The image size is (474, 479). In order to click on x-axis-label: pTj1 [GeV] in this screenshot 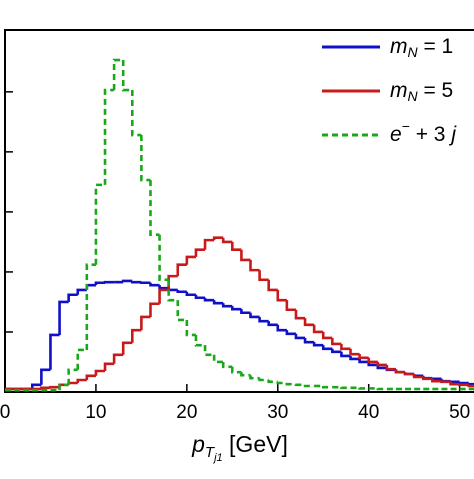, I will do `click(239, 447)`.